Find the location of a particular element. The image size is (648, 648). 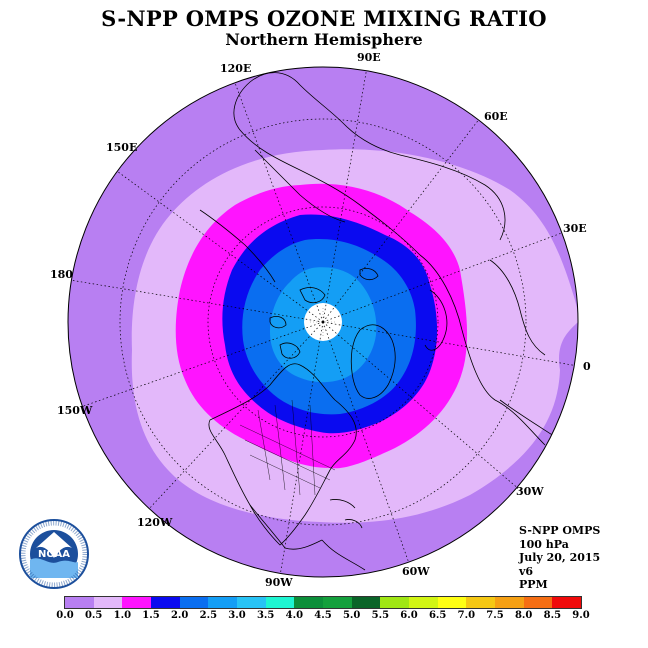

colorbar-tick-label: 8.5 is located at coordinates (552, 615).